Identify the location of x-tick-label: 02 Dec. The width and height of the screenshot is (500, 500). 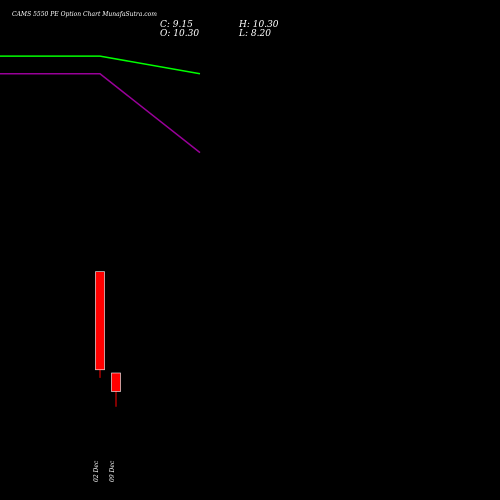
(96, 471).